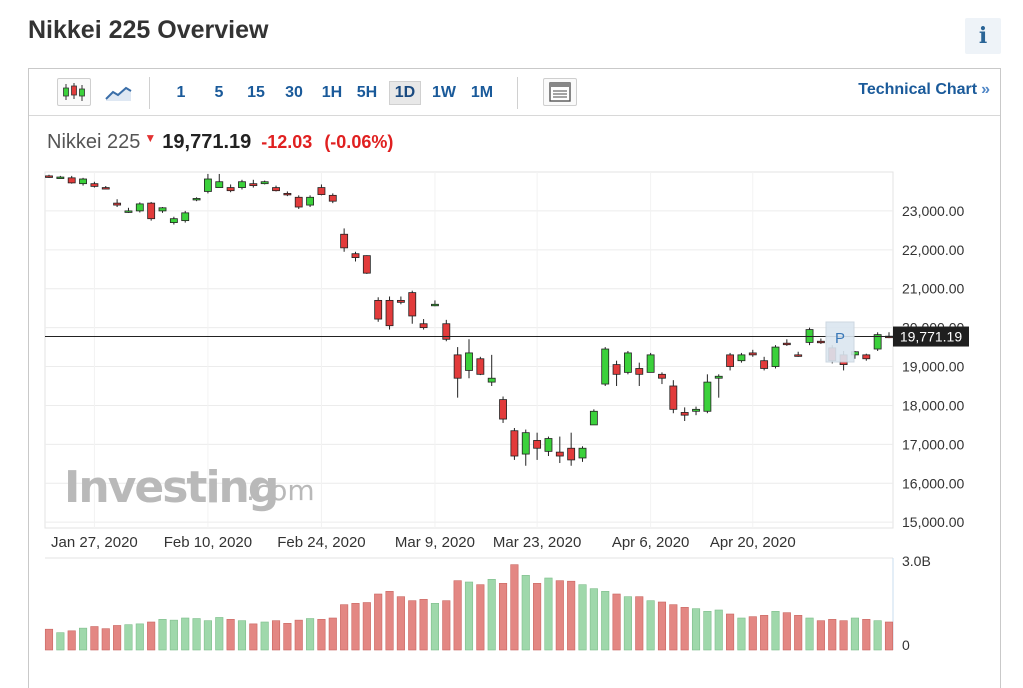 Image resolution: width=1023 pixels, height=688 pixels. Describe the element at coordinates (294, 92) in the screenshot. I see `timeframe-30: 30` at that location.